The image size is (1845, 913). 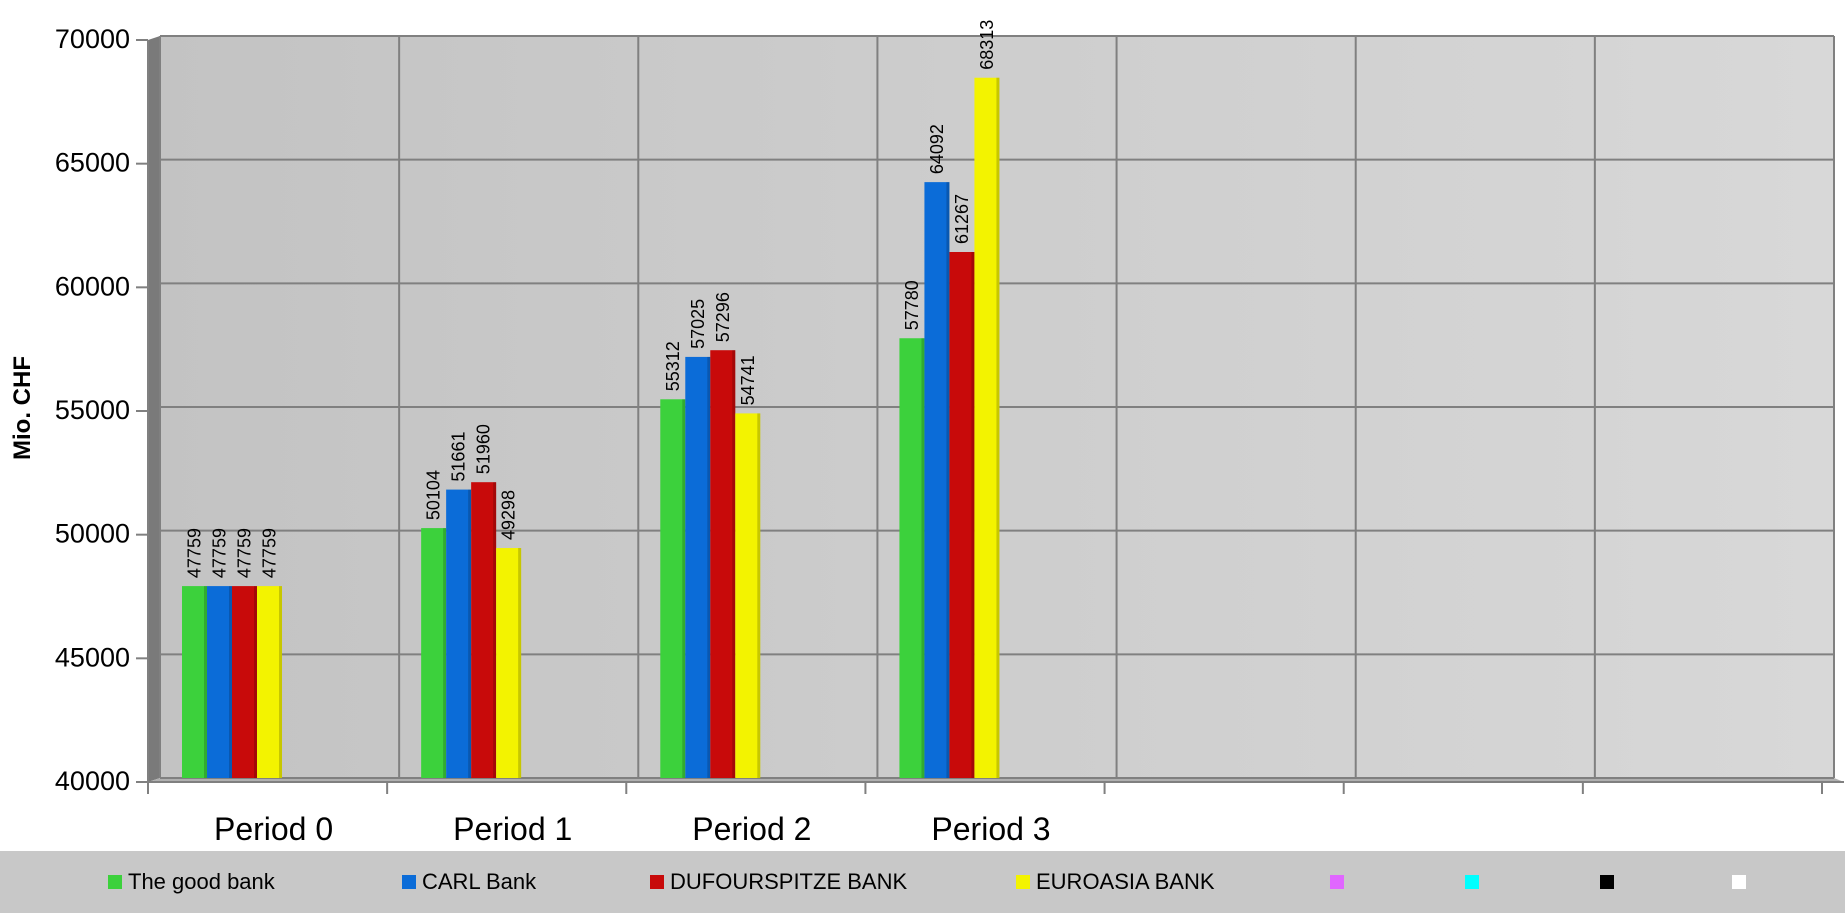 I want to click on legend-item: EUROASIA BANK, so click(x=1115, y=882).